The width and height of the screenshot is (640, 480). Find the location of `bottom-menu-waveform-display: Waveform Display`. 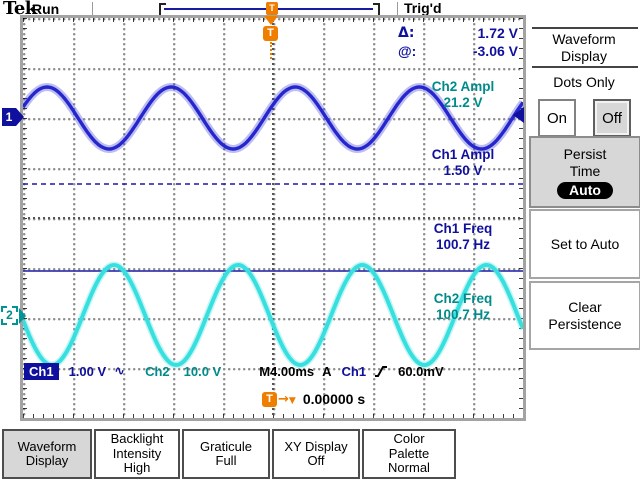

bottom-menu-waveform-display: Waveform Display is located at coordinates (47, 454).